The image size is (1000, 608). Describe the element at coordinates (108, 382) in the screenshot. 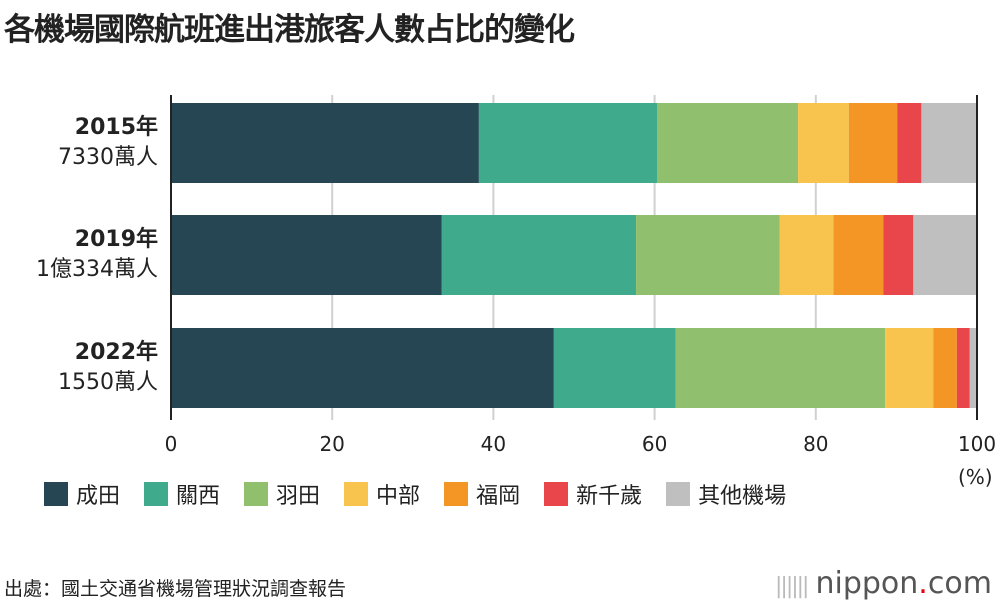

I see `total-label: 1550萬人` at that location.